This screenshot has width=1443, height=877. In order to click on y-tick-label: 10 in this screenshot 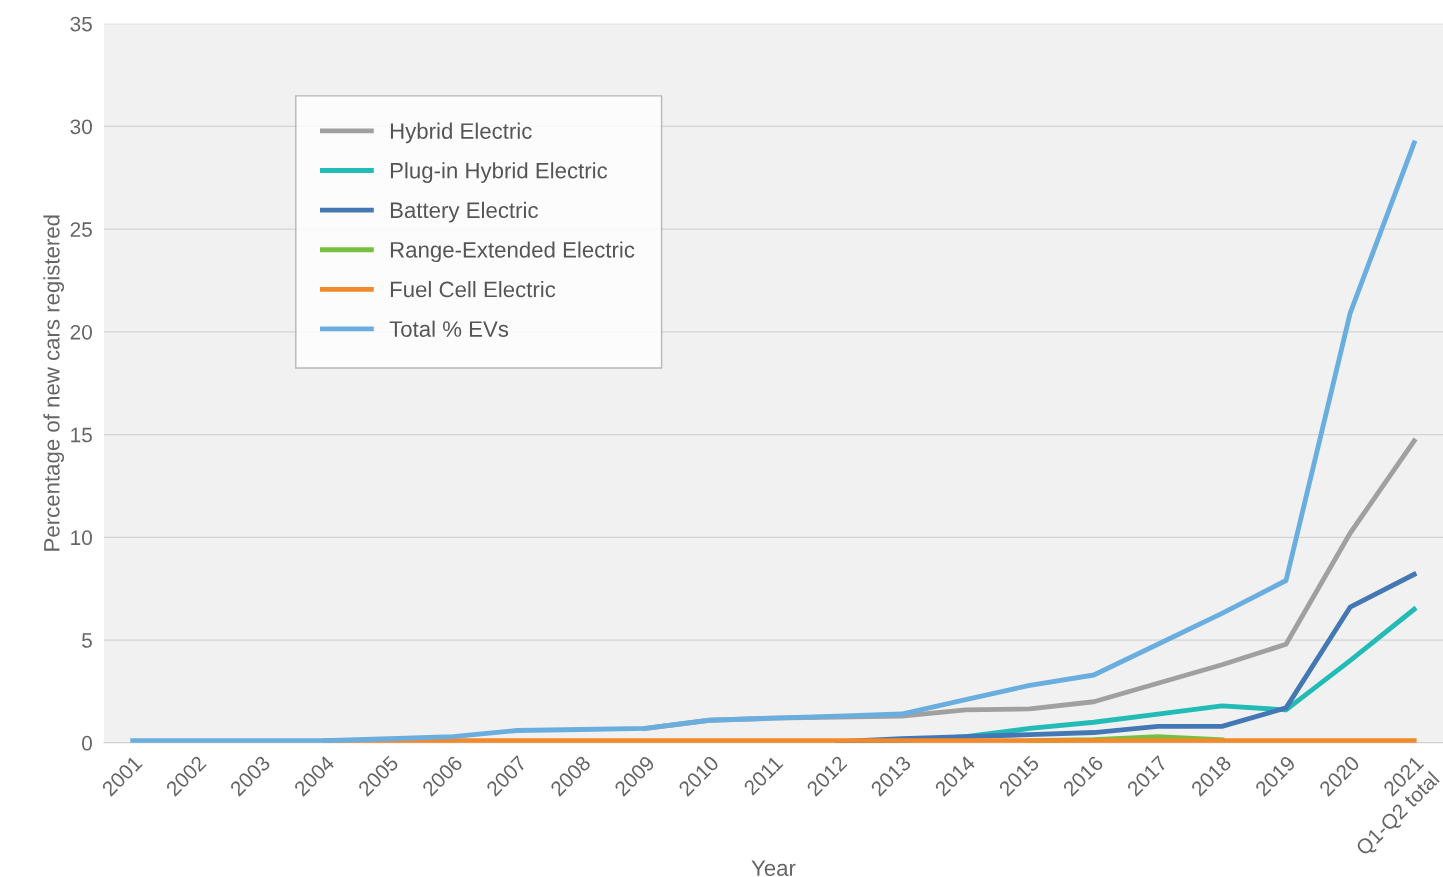, I will do `click(81, 538)`.